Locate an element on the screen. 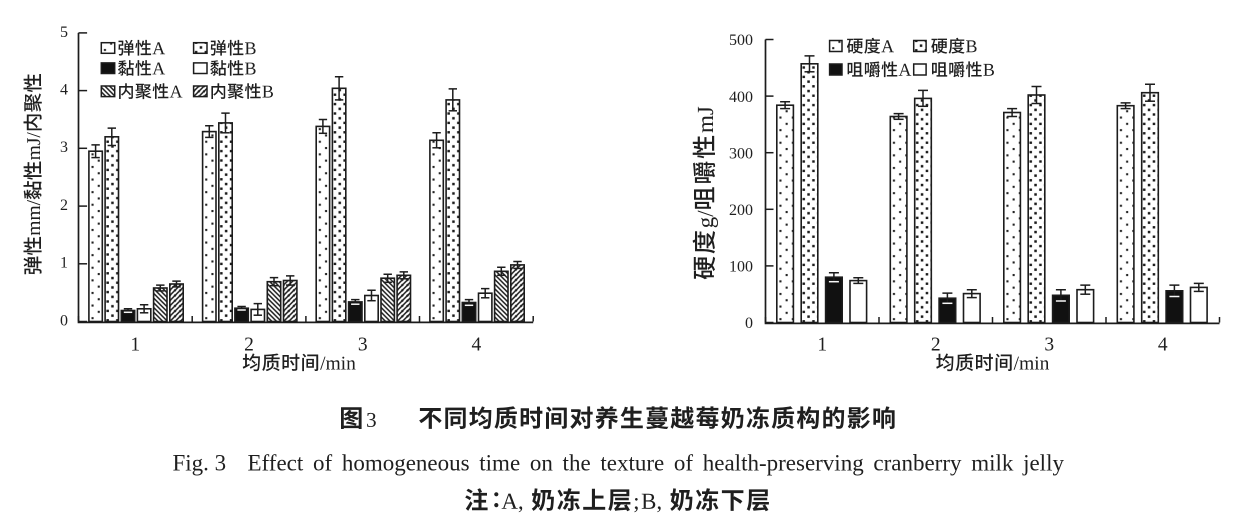 Image resolution: width=1242 pixels, height=529 pixels. svg-text: 5 is located at coordinates (64, 32).